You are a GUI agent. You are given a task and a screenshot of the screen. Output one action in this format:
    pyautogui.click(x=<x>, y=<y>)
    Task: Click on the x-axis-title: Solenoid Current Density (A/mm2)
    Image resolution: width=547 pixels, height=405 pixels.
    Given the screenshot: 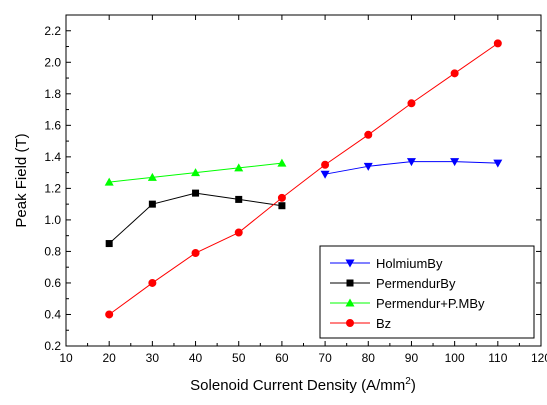 What is the action you would take?
    pyautogui.click(x=303, y=385)
    